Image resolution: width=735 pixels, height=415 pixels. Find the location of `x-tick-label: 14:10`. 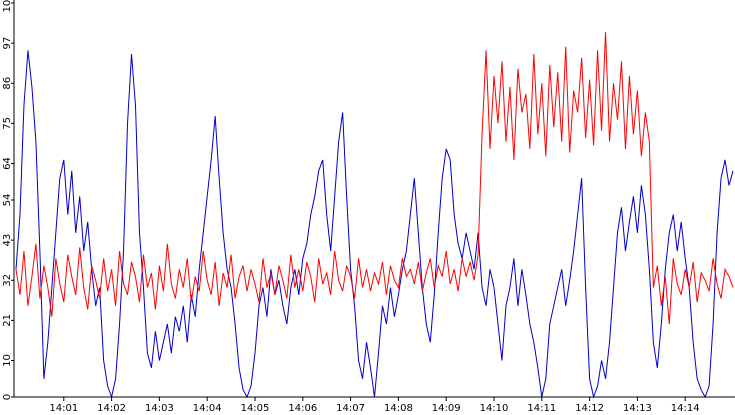

x-tick-label: 14:10 is located at coordinates (494, 408).